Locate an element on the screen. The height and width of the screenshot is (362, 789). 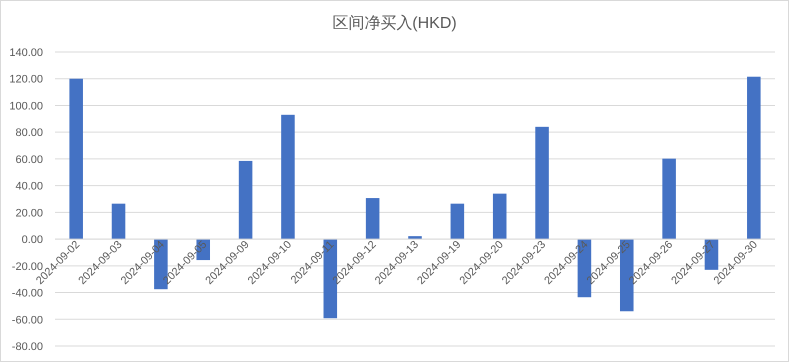
y-tick-label: -40.00 is located at coordinates (27, 294).